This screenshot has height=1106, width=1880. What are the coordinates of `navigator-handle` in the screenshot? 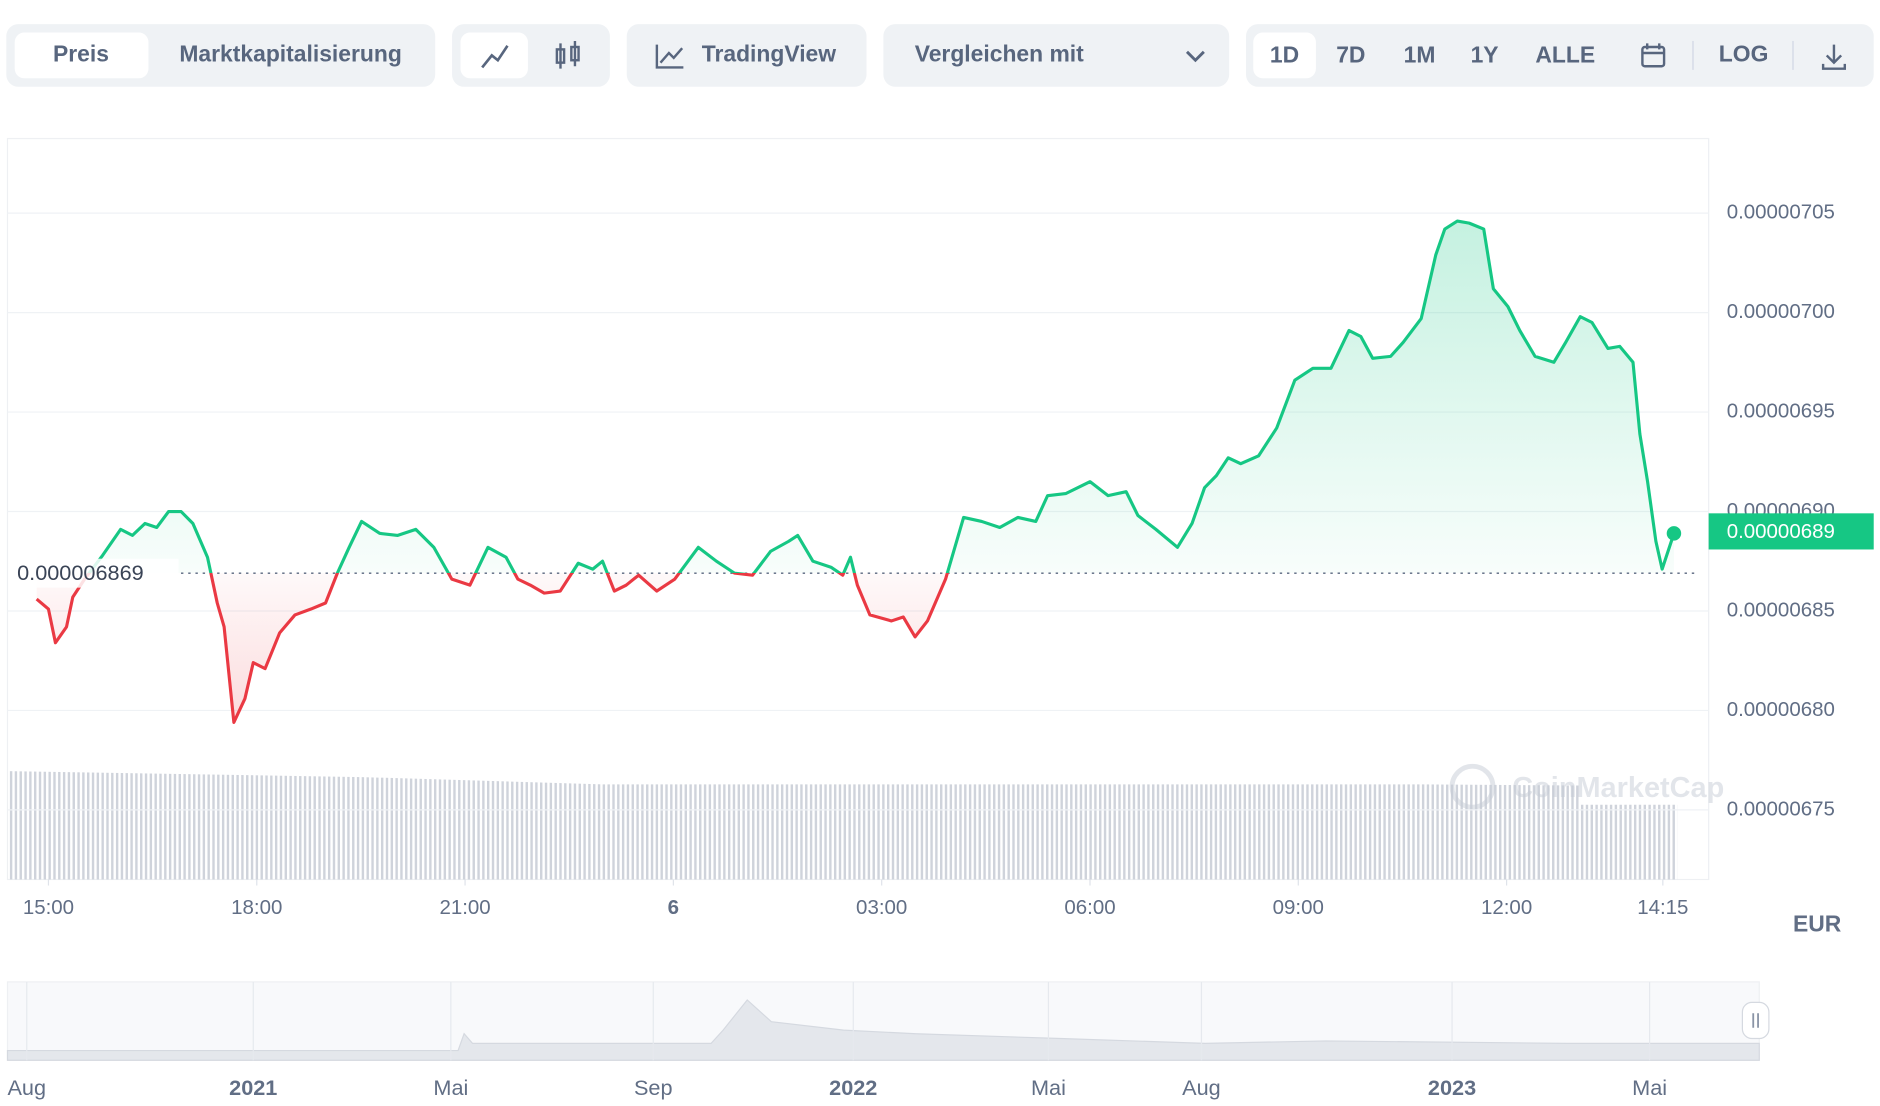 It's located at (1755, 1020).